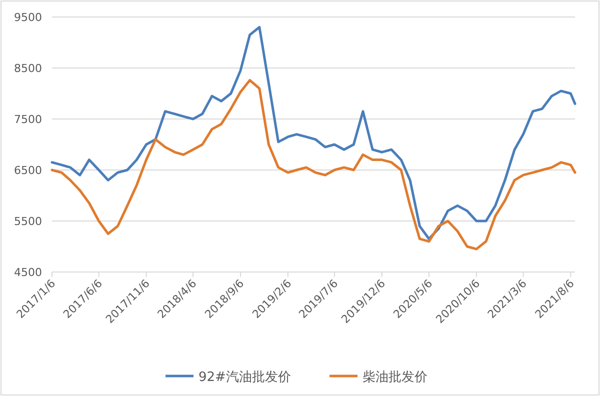  I want to click on y-tick-label: 6500, so click(28, 170).